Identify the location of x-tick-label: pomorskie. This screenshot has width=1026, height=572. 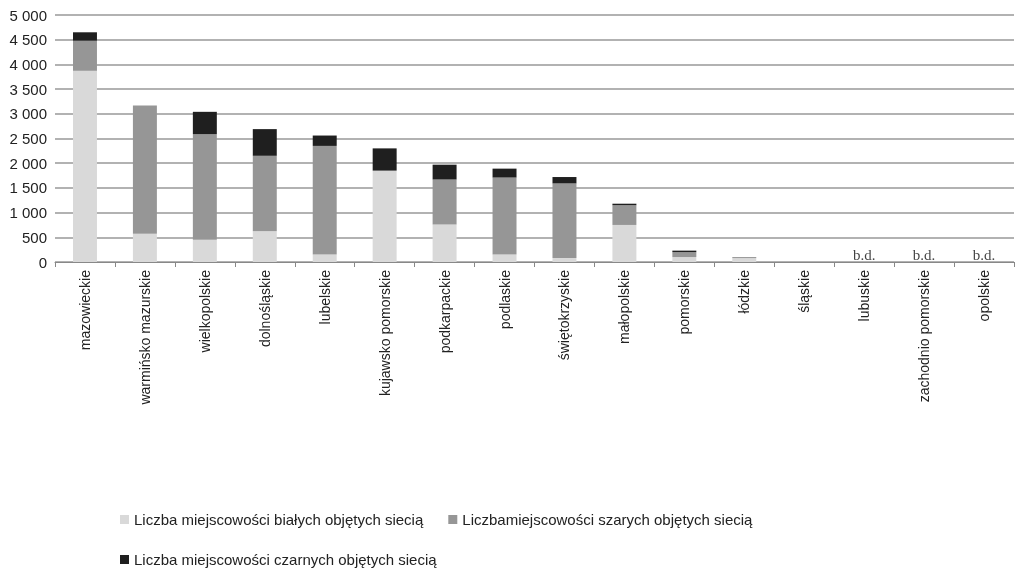
(684, 302).